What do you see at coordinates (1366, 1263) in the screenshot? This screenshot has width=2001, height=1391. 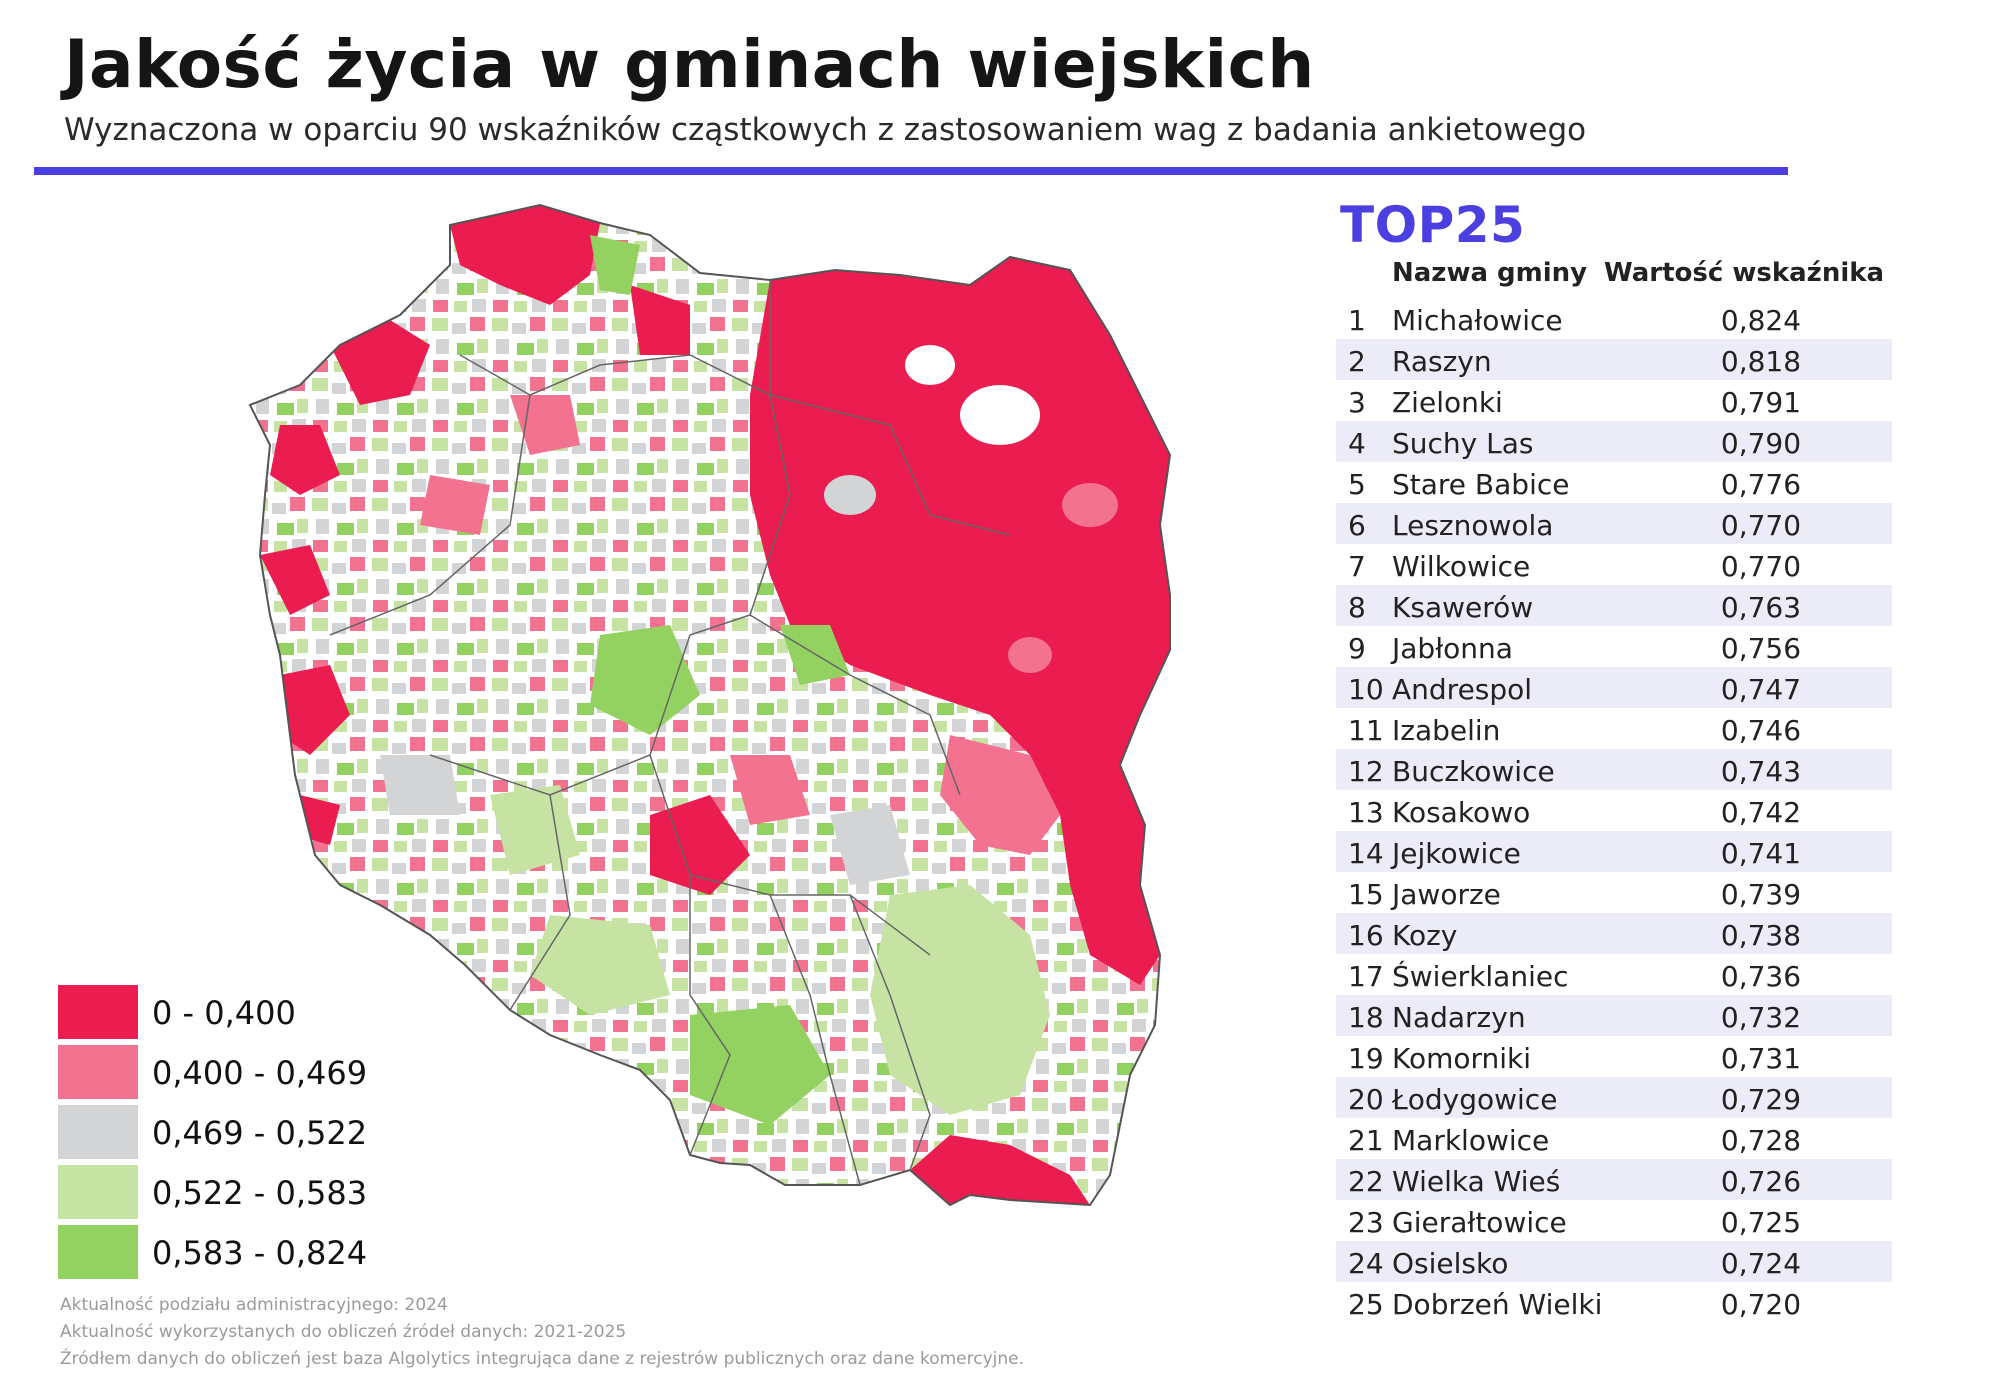 I see `rank-cell: 24` at bounding box center [1366, 1263].